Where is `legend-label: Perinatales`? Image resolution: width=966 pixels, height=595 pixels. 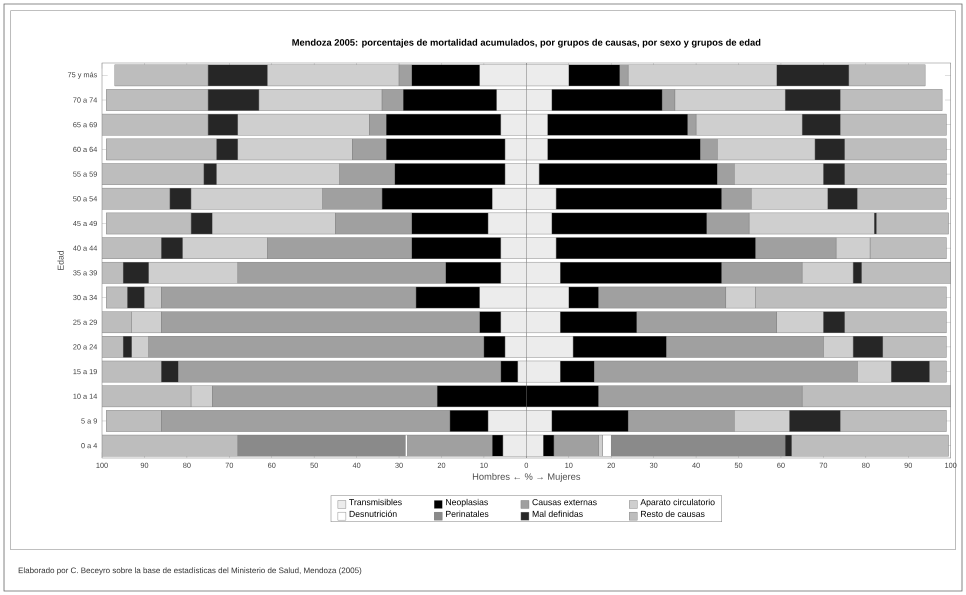 legend-label: Perinatales is located at coordinates (467, 513).